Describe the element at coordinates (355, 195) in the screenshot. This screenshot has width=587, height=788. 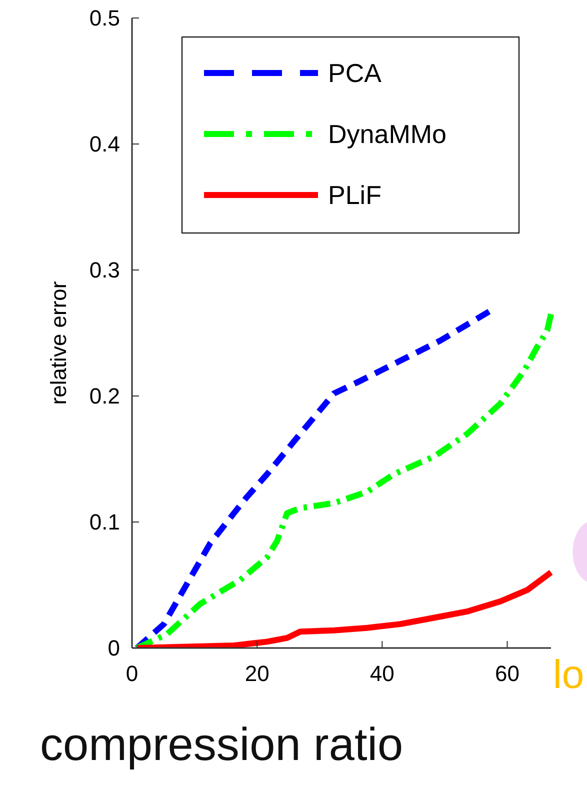
I see `legend-label: PLiF` at that location.